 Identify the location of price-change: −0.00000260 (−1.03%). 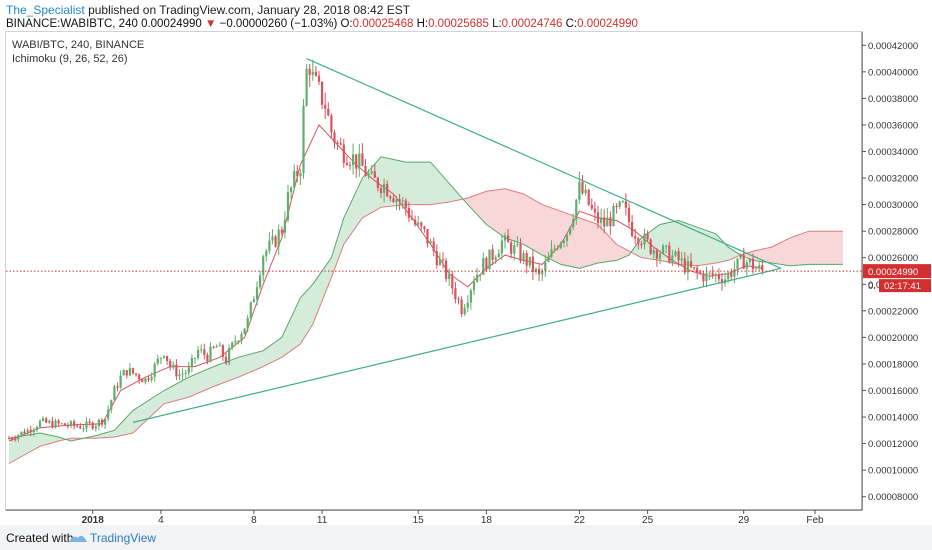
(278, 24).